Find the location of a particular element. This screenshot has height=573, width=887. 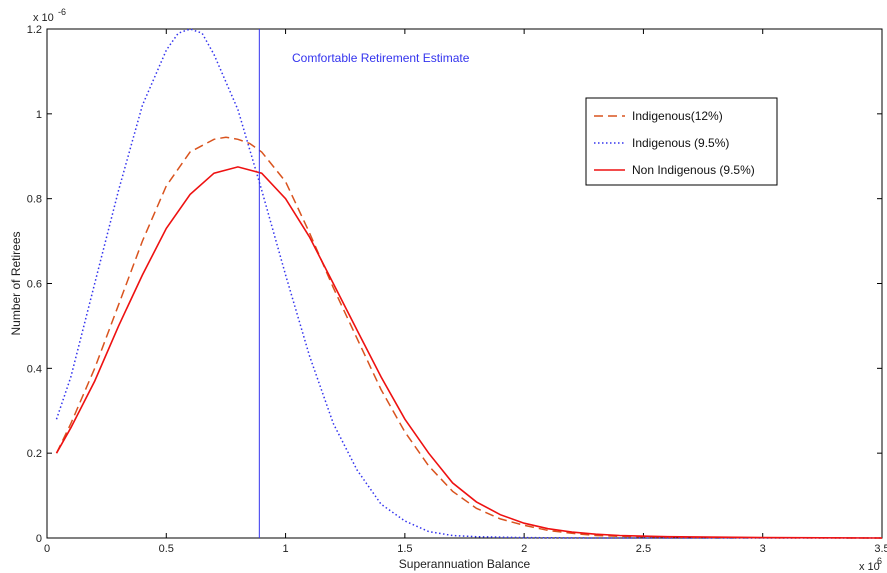

x-multiplier-power: 6 is located at coordinates (879, 561).